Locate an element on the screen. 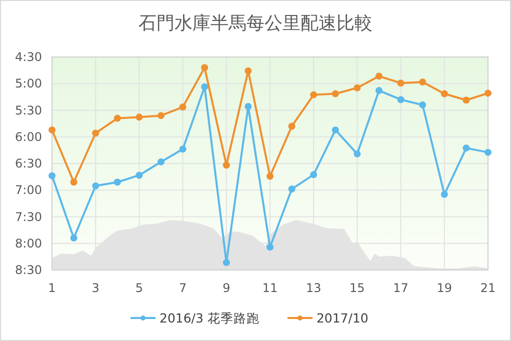 This screenshot has width=511, height=341. chart-title: 石門水庫半馬每公里配速比較 is located at coordinates (255, 23).